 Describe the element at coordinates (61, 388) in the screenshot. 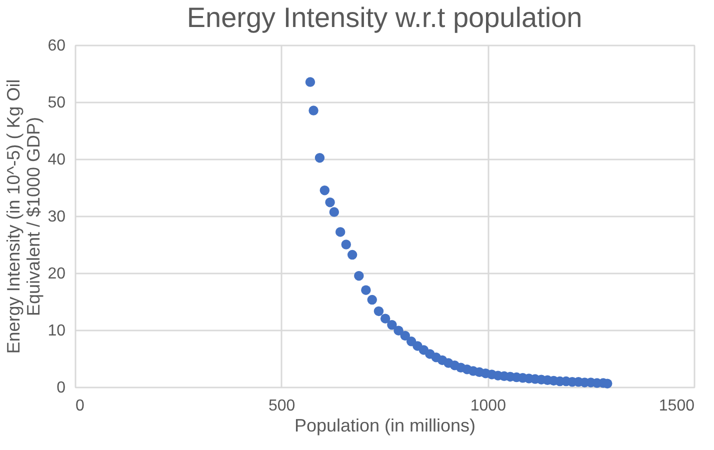

I see `y-tick-label: 0` at that location.